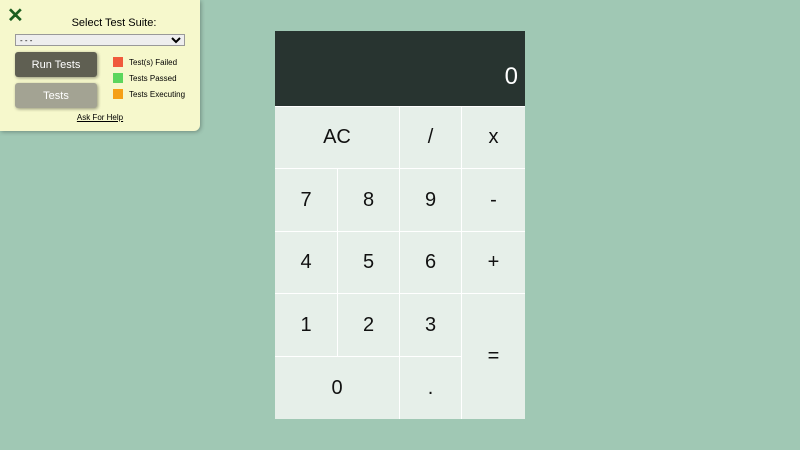  What do you see at coordinates (118, 94) in the screenshot?
I see `executing-swatch` at bounding box center [118, 94].